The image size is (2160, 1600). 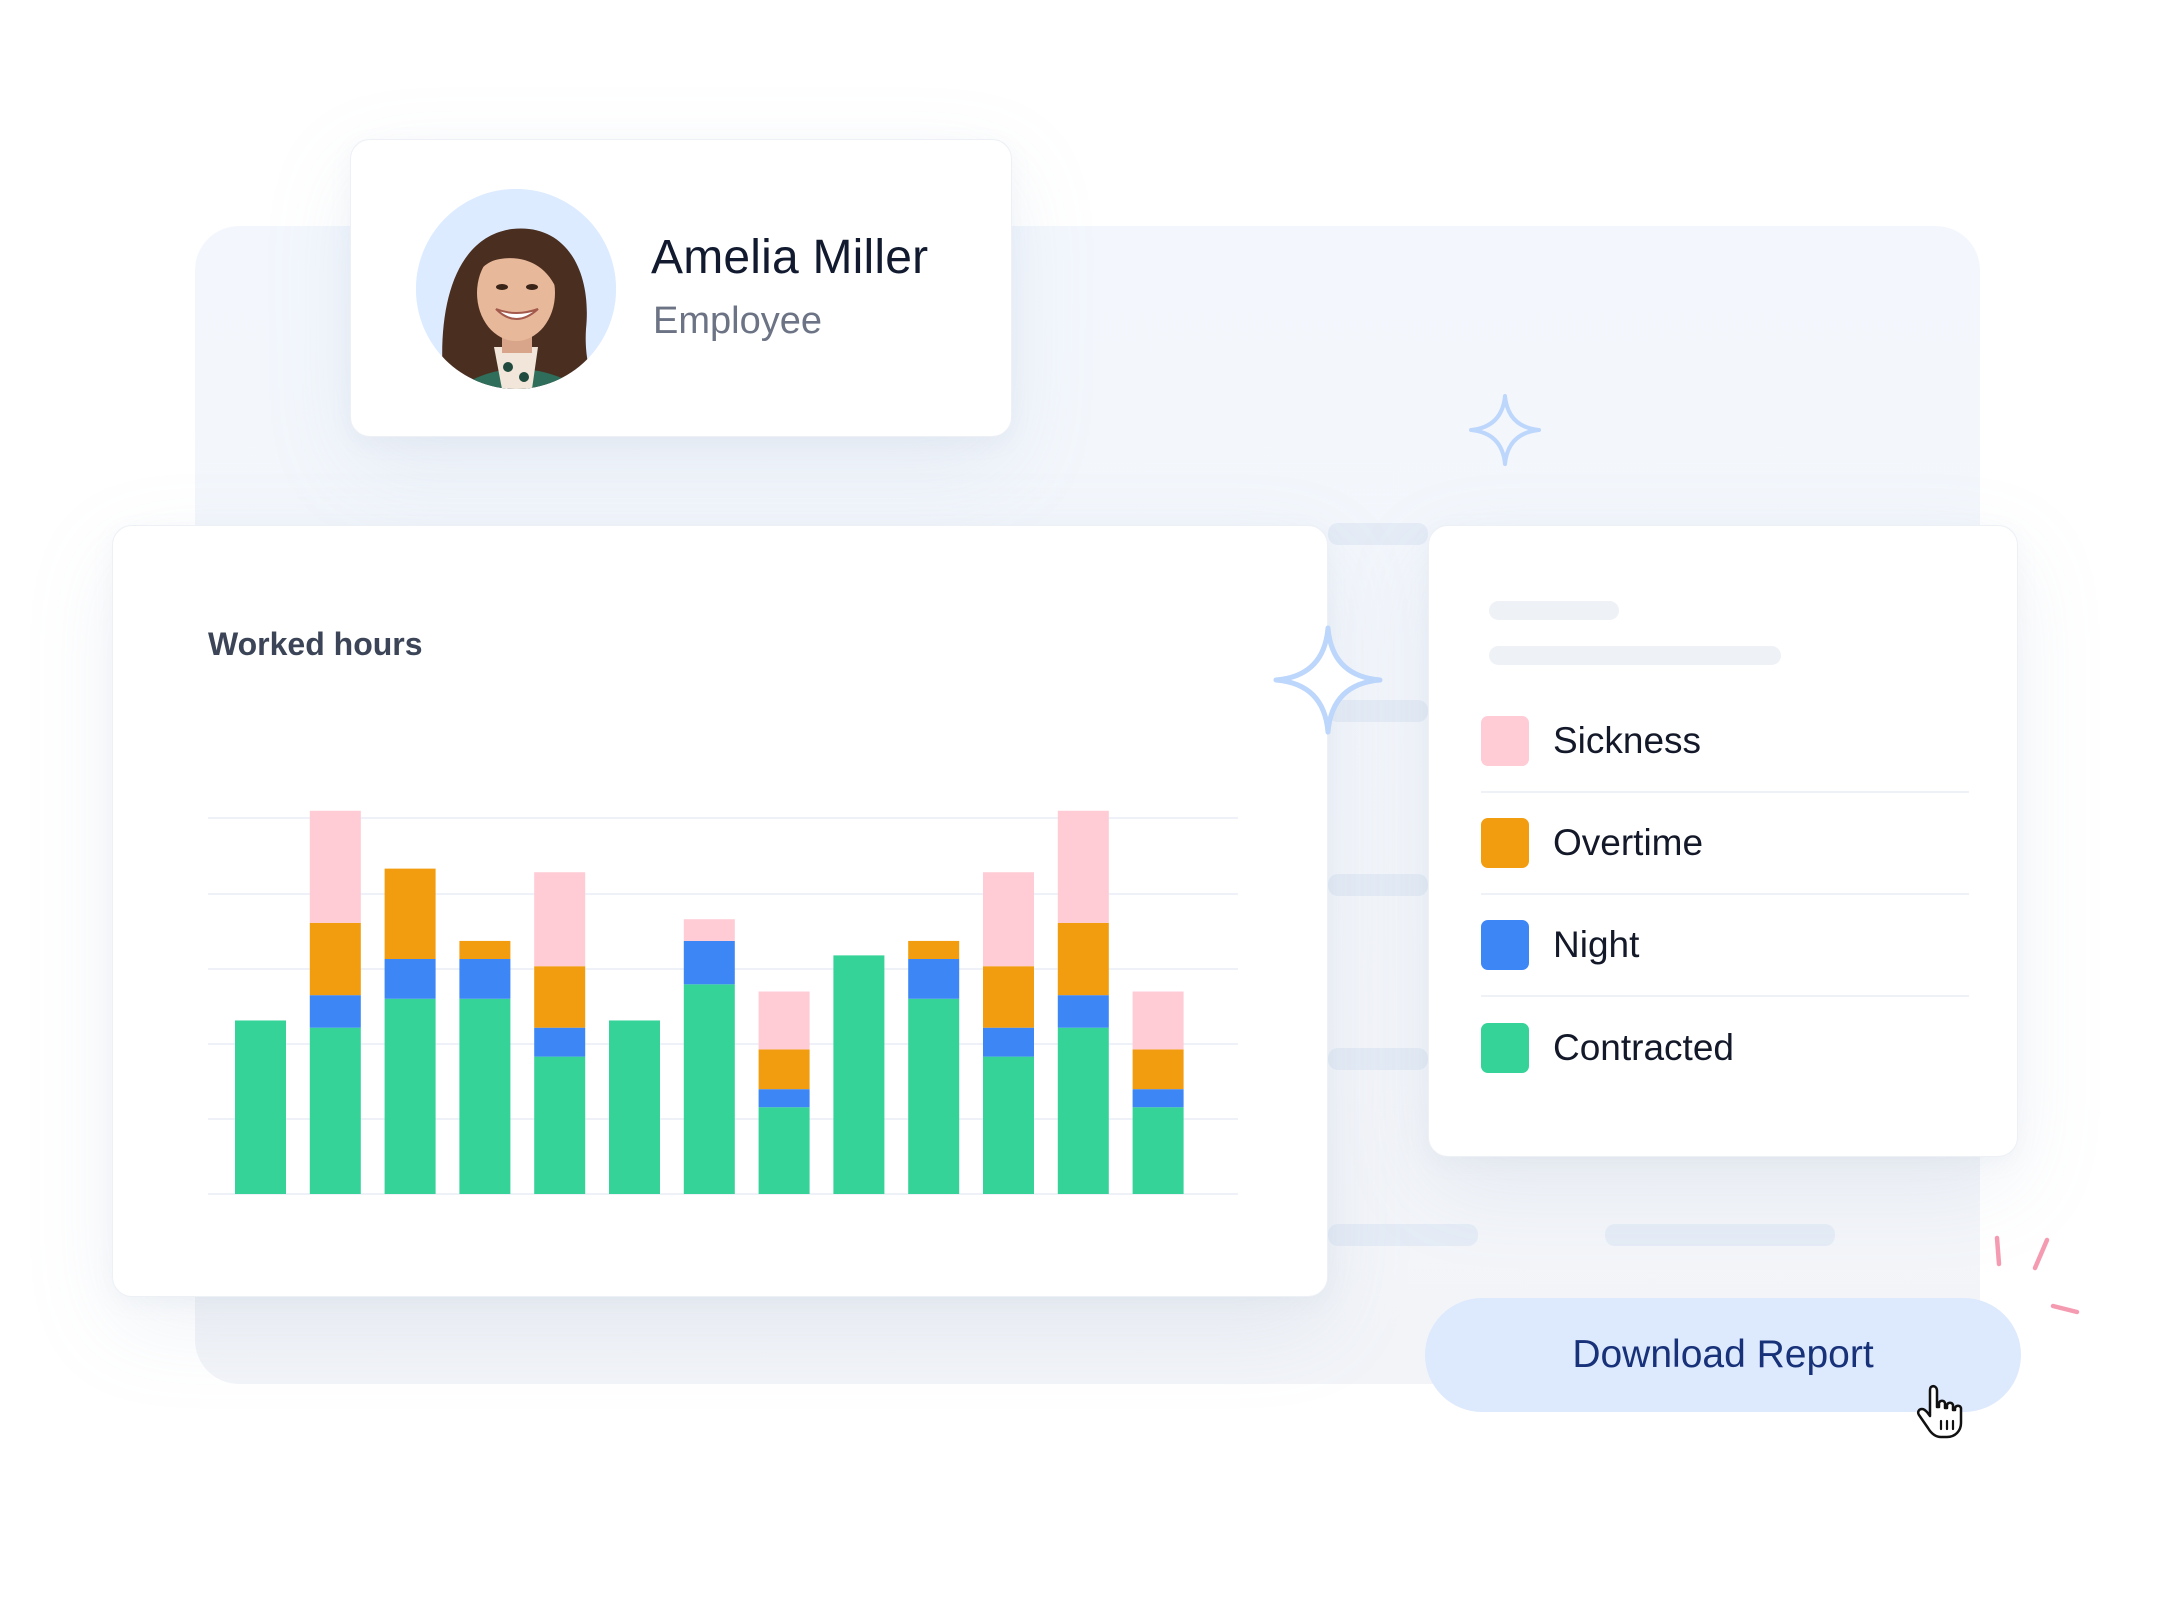 What do you see at coordinates (1939, 1411) in the screenshot?
I see `hand-pointer-icon` at bounding box center [1939, 1411].